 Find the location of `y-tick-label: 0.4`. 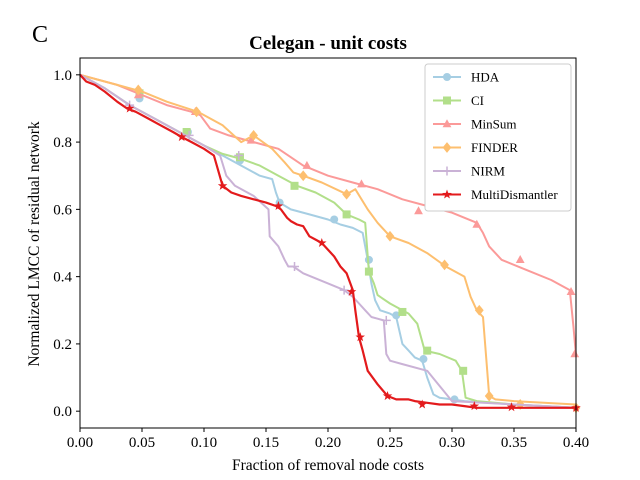

y-tick-label: 0.4 is located at coordinates (62, 278).